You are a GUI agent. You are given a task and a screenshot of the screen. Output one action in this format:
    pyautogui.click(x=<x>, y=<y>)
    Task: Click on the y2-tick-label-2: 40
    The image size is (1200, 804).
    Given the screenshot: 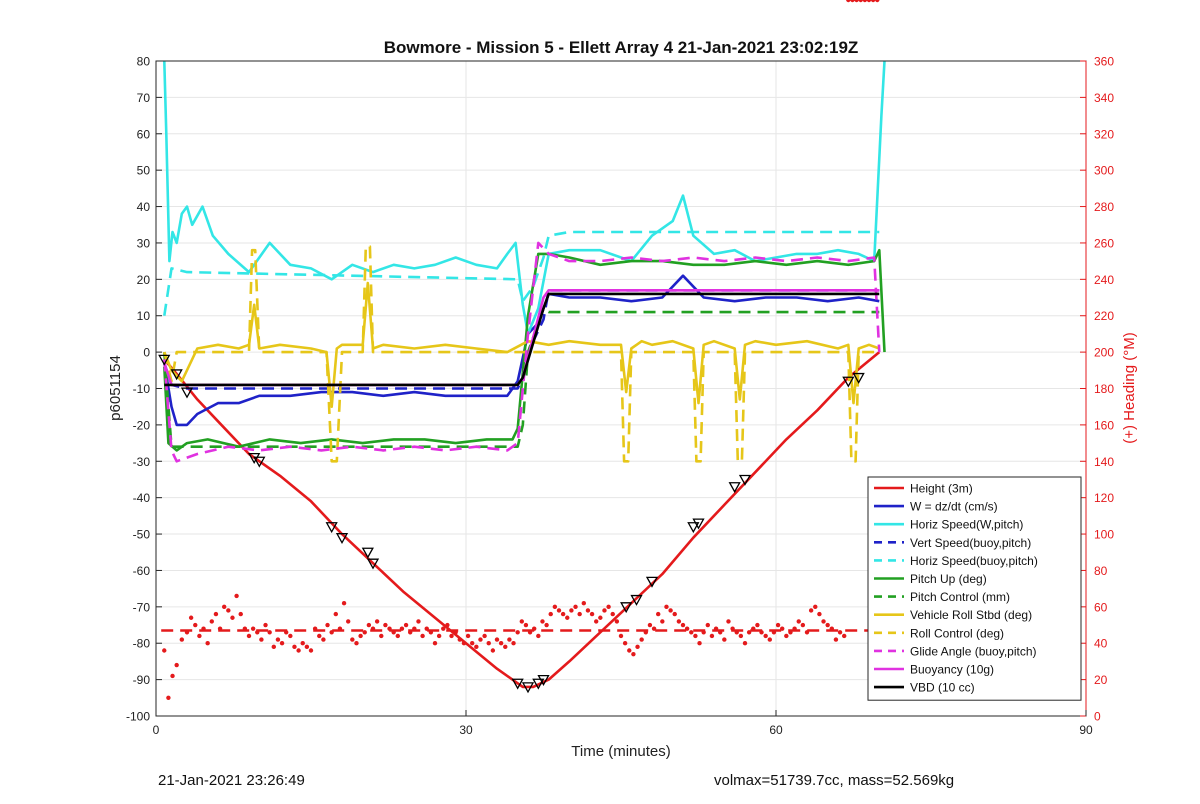 What is the action you would take?
    pyautogui.click(x=1101, y=644)
    